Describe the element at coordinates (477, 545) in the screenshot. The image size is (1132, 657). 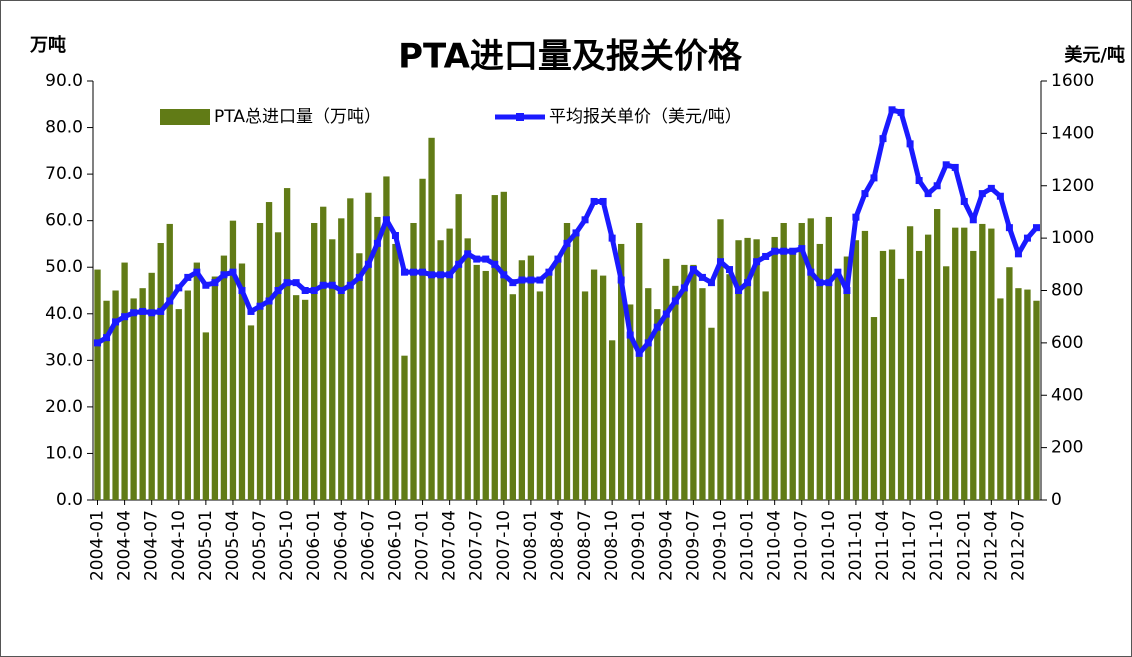
I see `x-tick-label: 2007-07` at that location.